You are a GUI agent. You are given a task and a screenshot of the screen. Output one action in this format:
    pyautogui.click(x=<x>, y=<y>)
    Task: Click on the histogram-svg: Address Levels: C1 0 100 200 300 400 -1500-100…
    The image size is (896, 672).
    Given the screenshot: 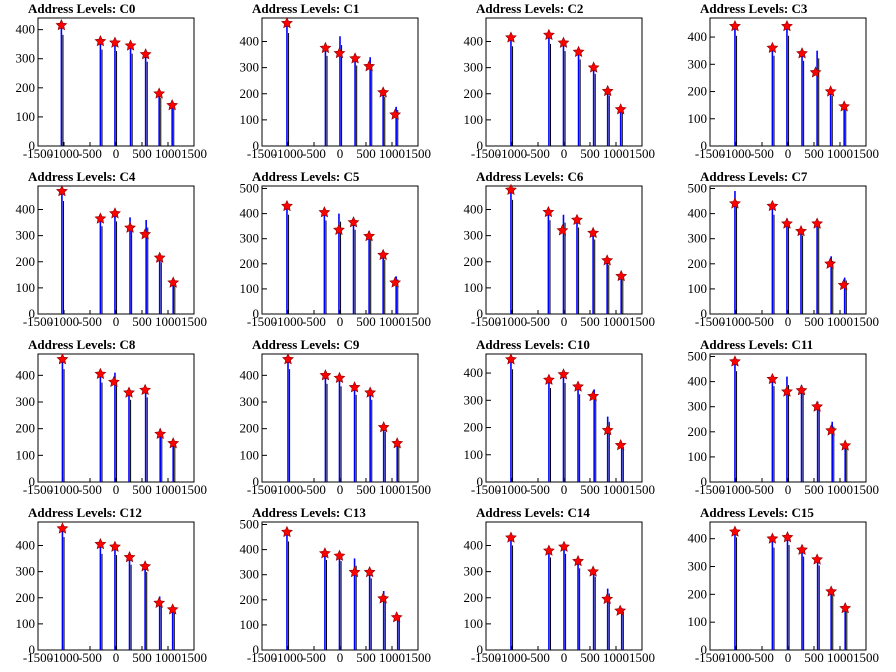 What is the action you would take?
    pyautogui.click(x=336, y=81)
    